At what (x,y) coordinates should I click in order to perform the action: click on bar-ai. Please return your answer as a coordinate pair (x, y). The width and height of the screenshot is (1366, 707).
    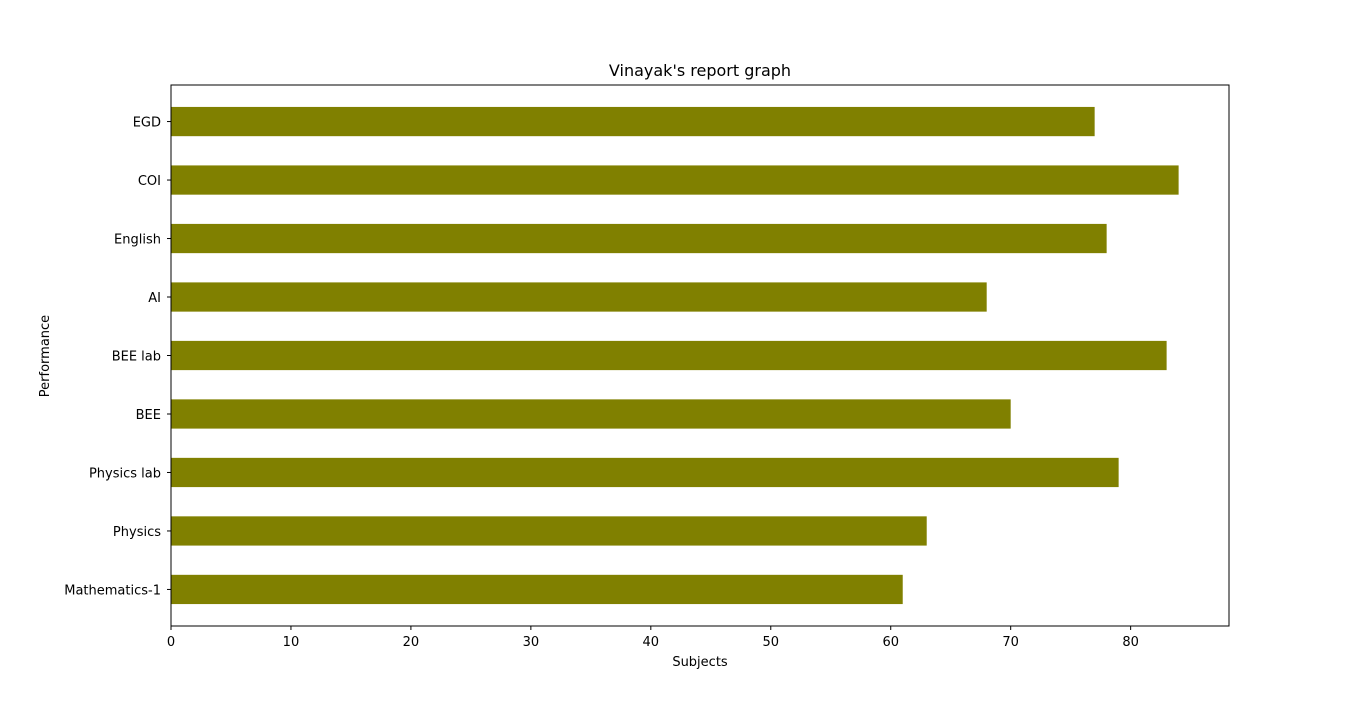
    Looking at the image, I should click on (579, 297).